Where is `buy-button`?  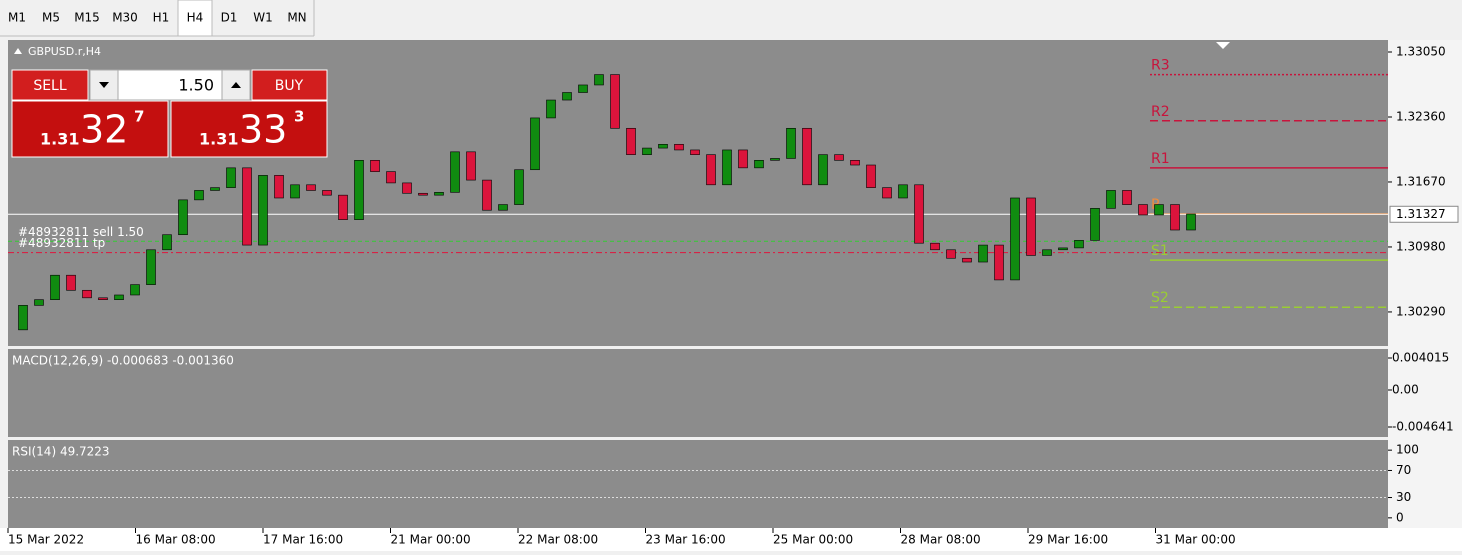 buy-button is located at coordinates (289, 85).